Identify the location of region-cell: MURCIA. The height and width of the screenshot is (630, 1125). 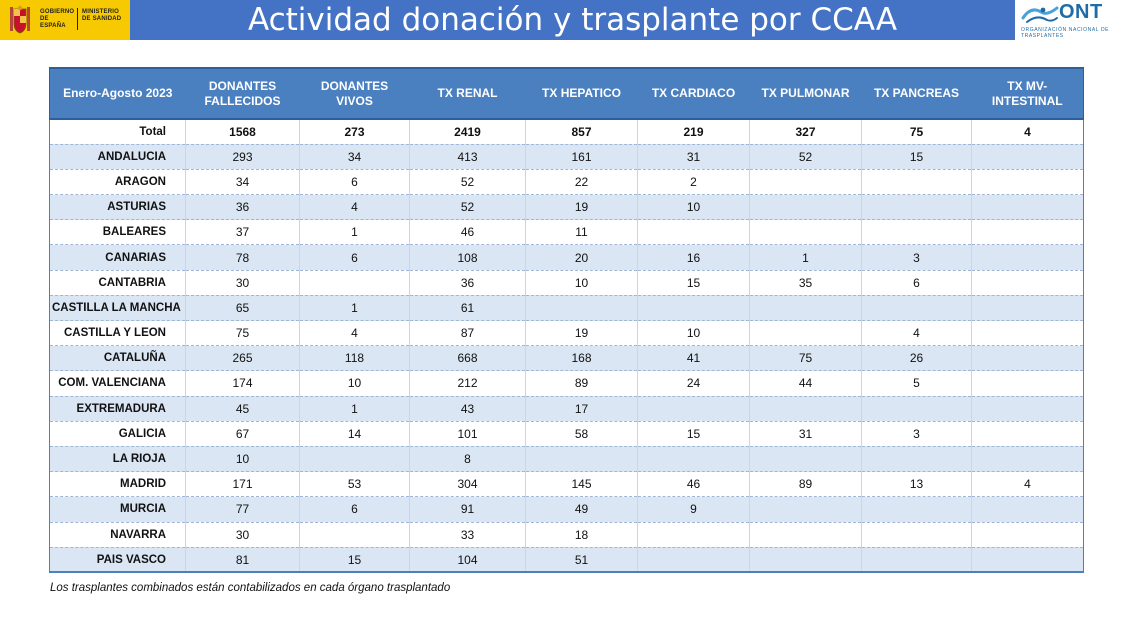
(117, 509).